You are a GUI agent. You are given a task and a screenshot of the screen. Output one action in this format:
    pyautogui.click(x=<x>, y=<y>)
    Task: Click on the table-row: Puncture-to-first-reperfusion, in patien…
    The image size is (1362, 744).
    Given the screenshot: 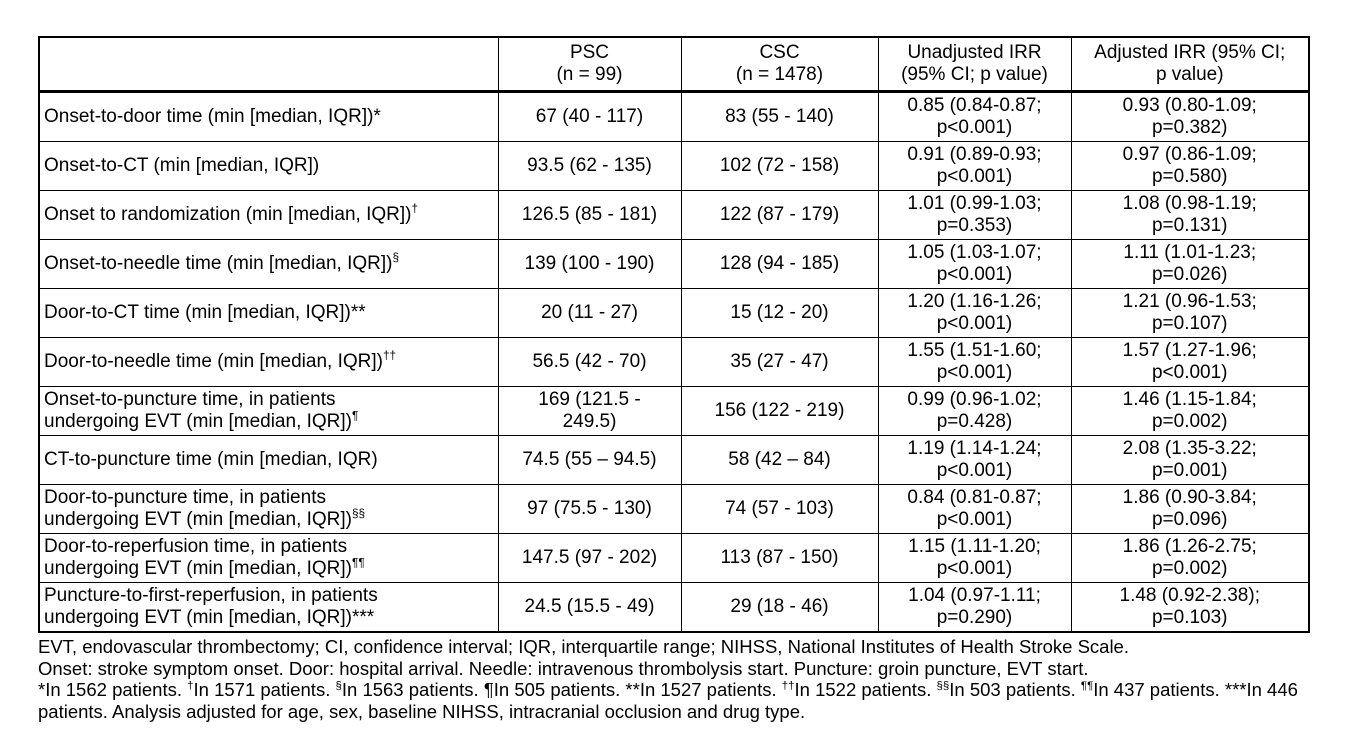 What is the action you would take?
    pyautogui.click(x=674, y=607)
    